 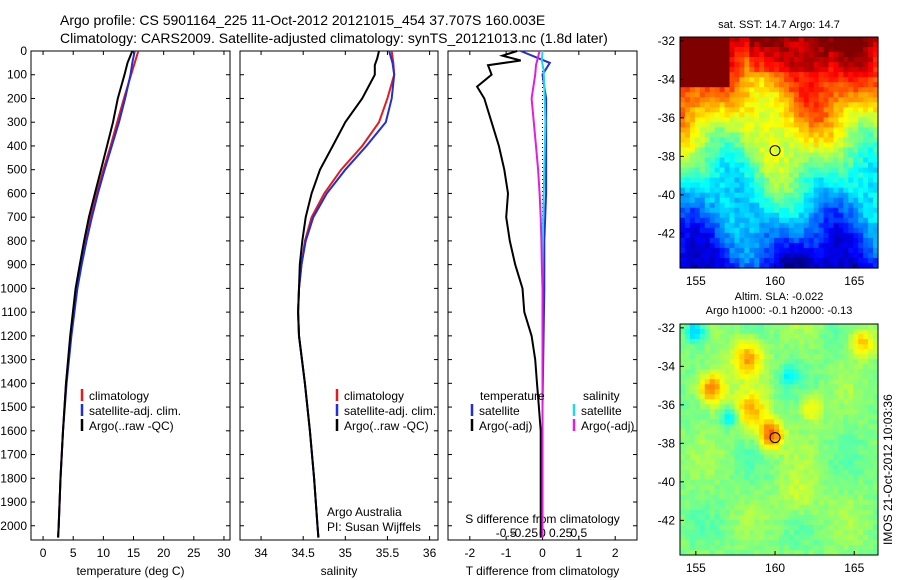 I want to click on legend-item: Argo(..raw -QC), so click(x=131, y=426).